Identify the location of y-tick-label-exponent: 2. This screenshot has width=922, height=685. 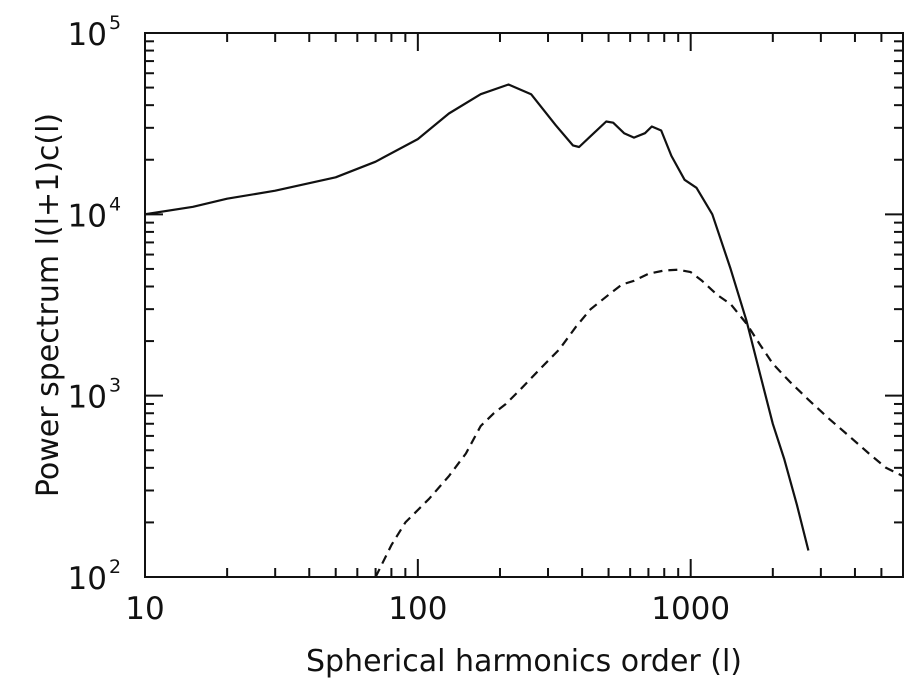
(115, 567).